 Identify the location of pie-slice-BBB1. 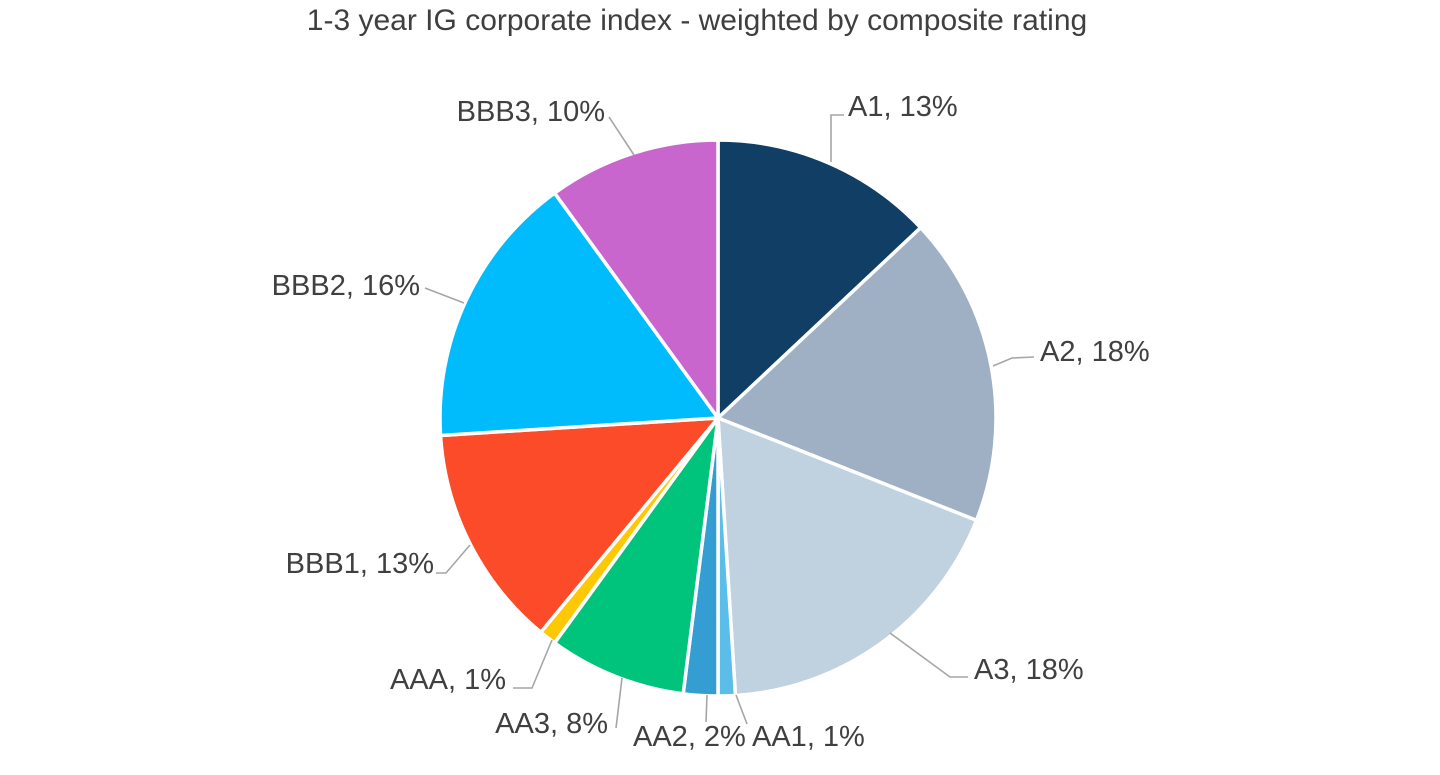
(579, 525).